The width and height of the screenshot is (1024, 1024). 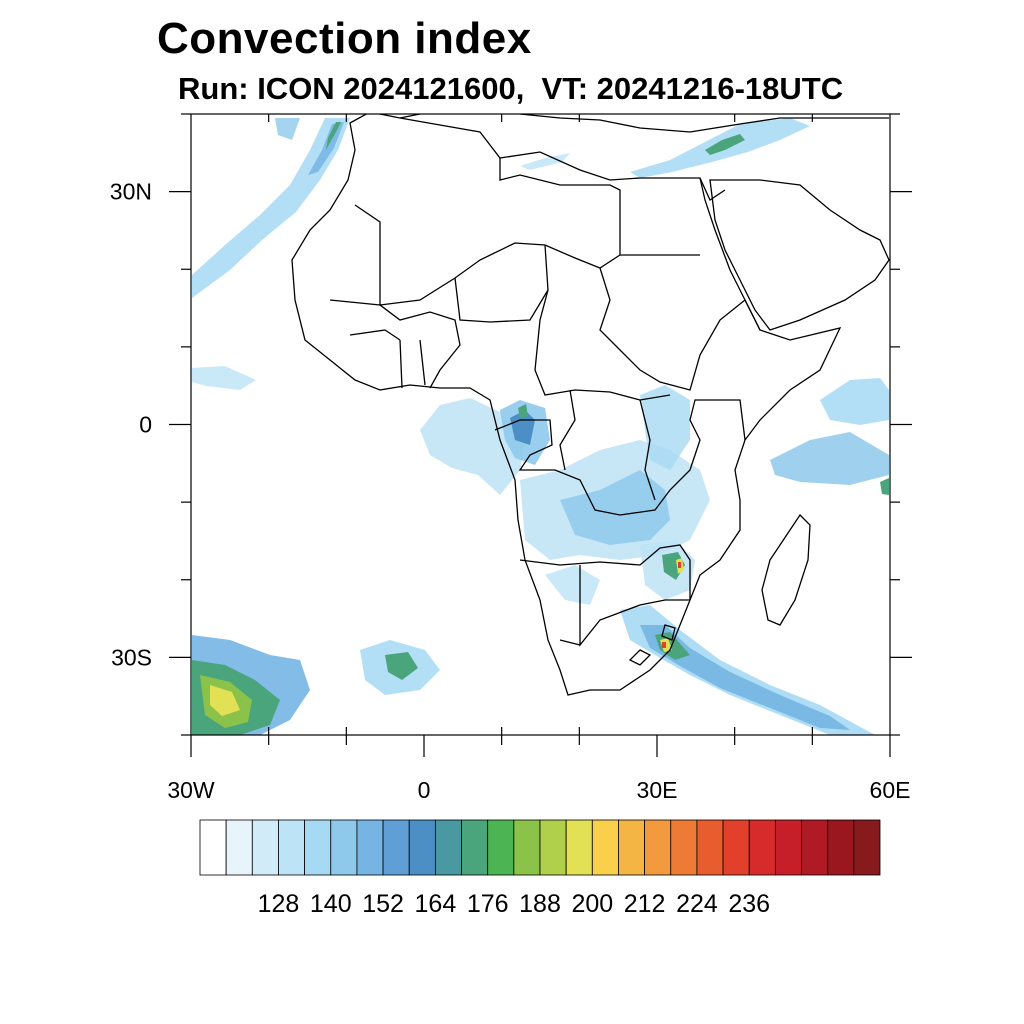 I want to click on colorbar-label: 200, so click(x=592, y=904).